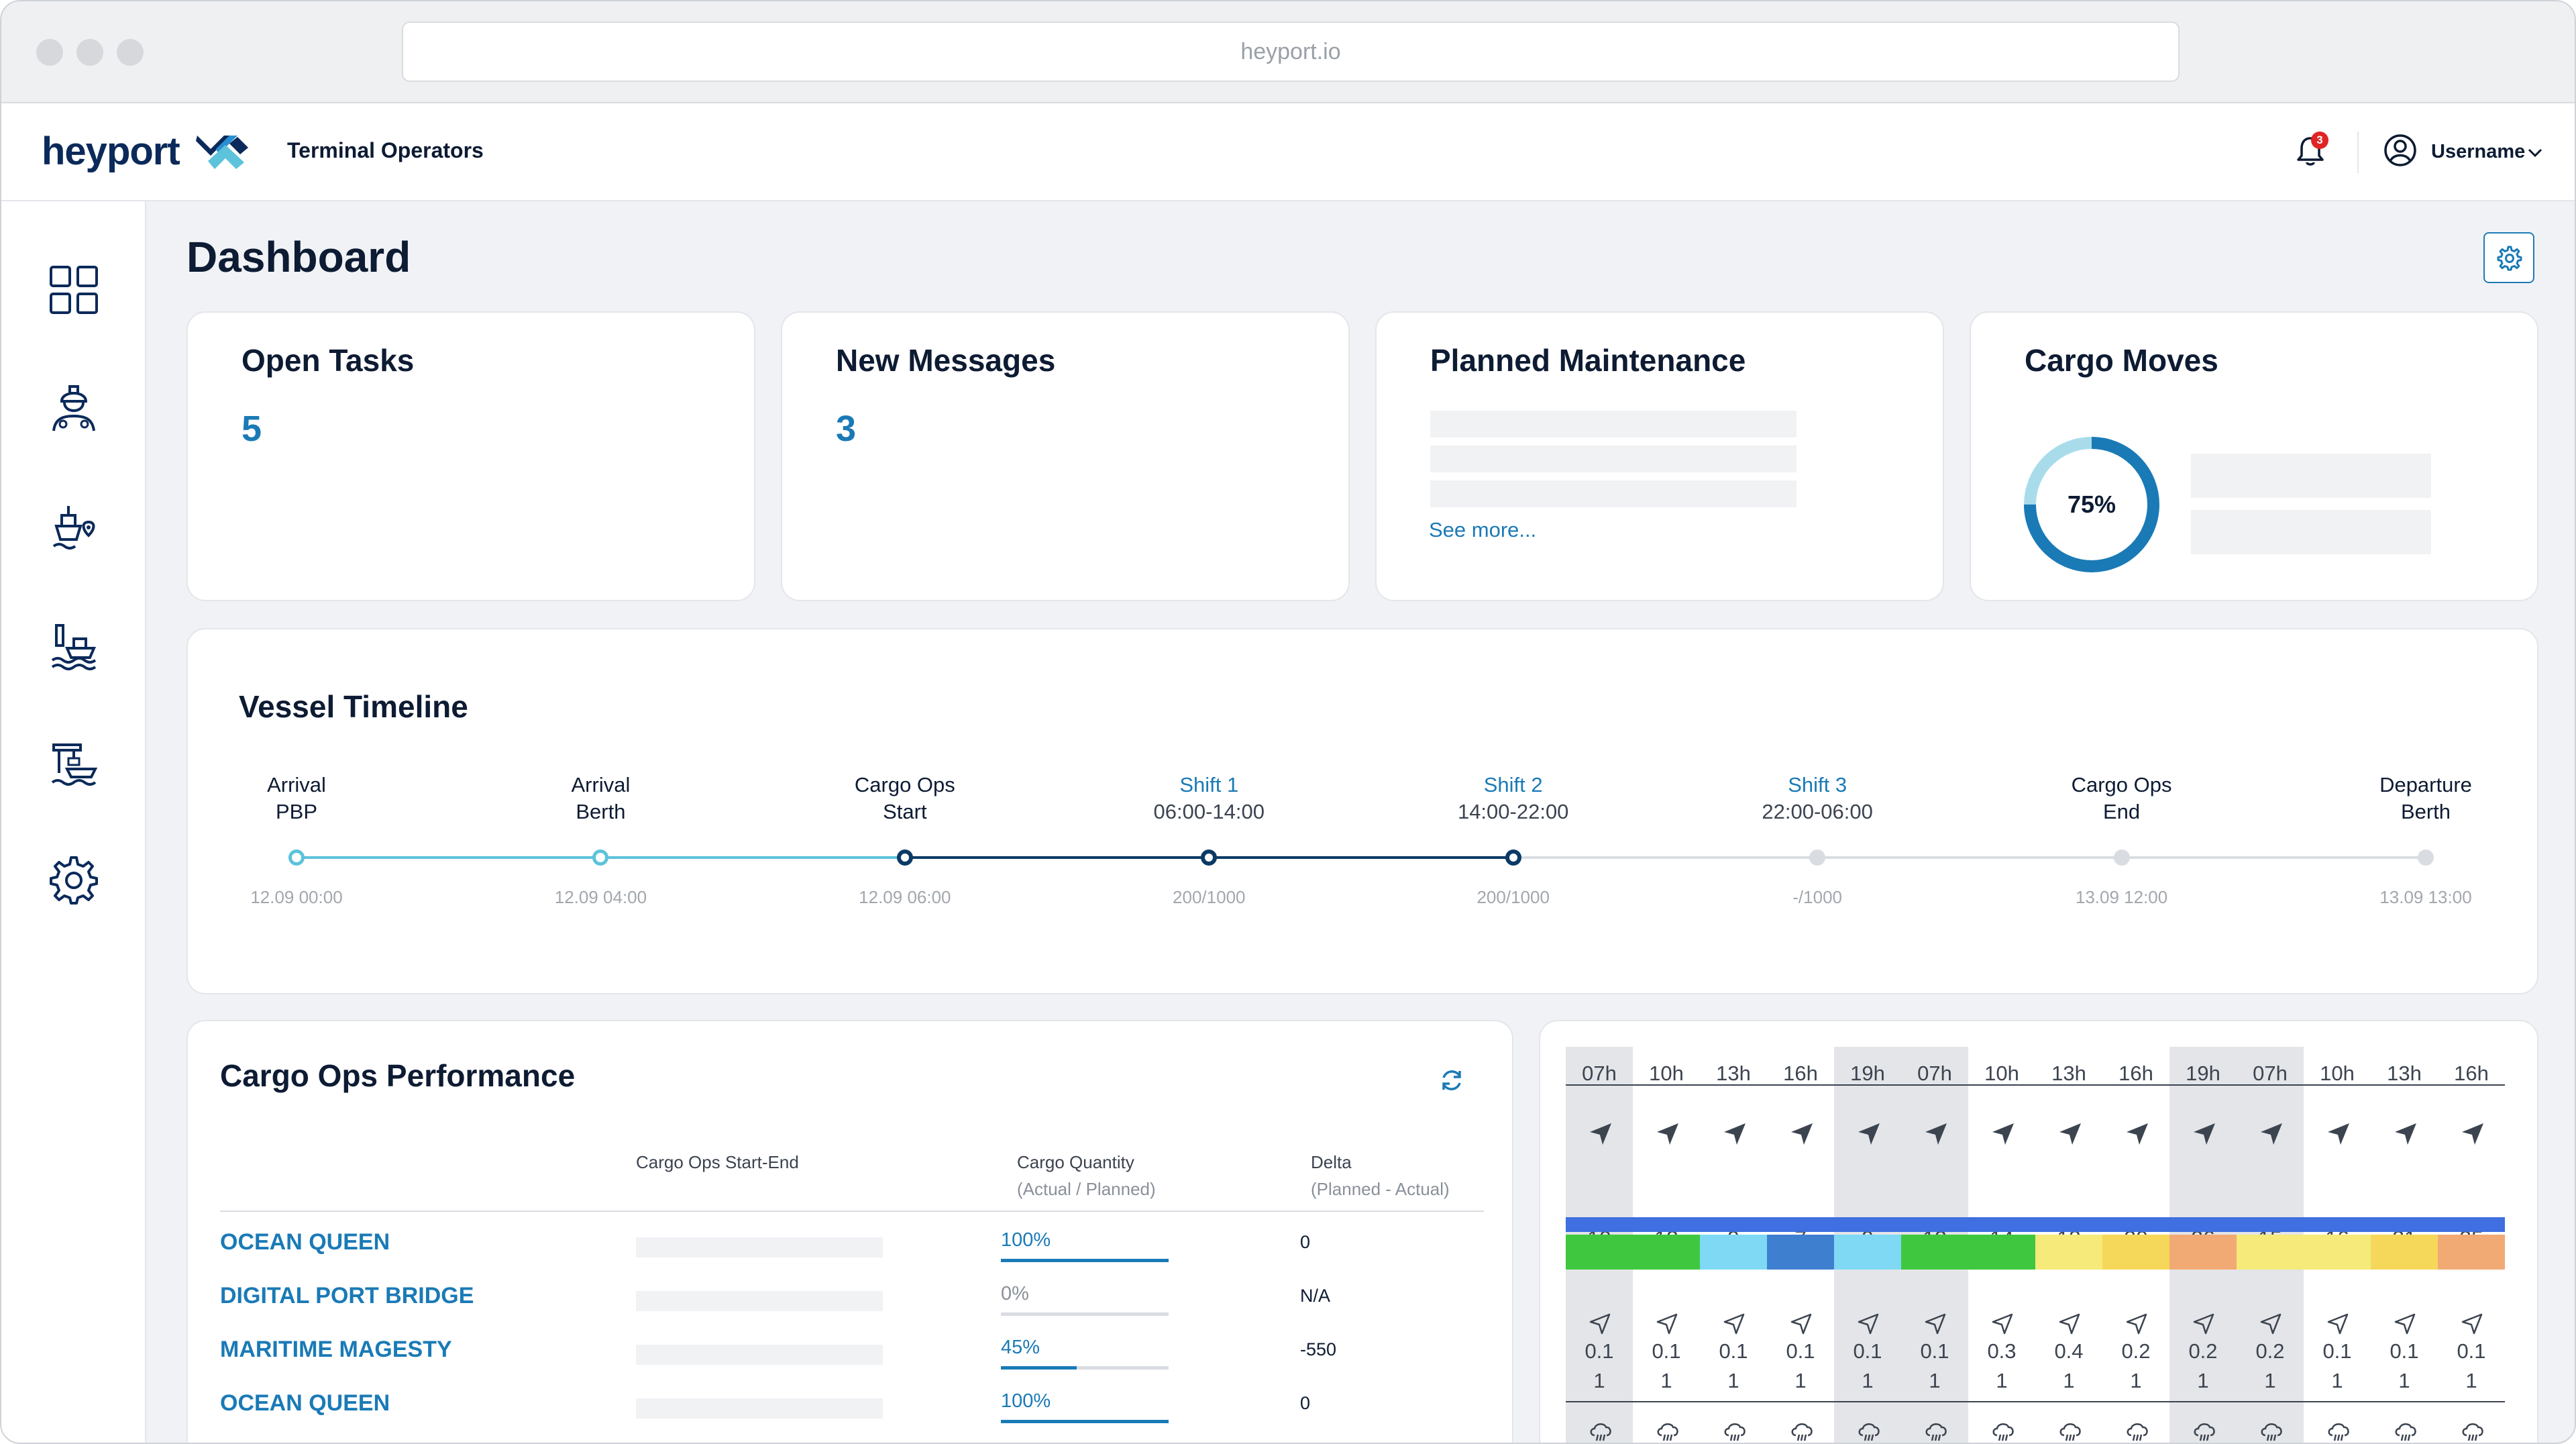  I want to click on port-crane-icon, so click(74, 762).